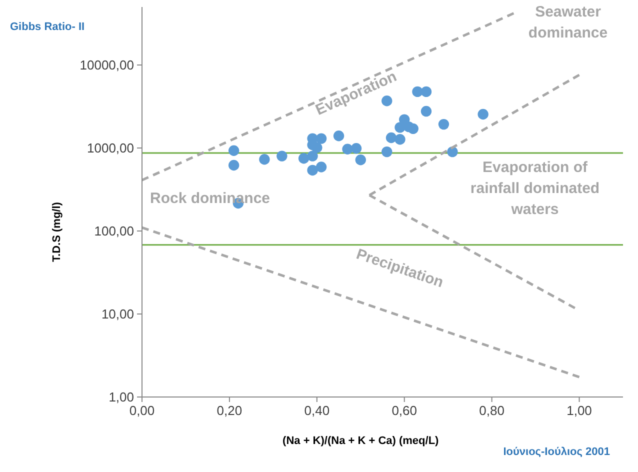 The width and height of the screenshot is (638, 472). I want to click on y-tick-label: 100,00, so click(114, 231).